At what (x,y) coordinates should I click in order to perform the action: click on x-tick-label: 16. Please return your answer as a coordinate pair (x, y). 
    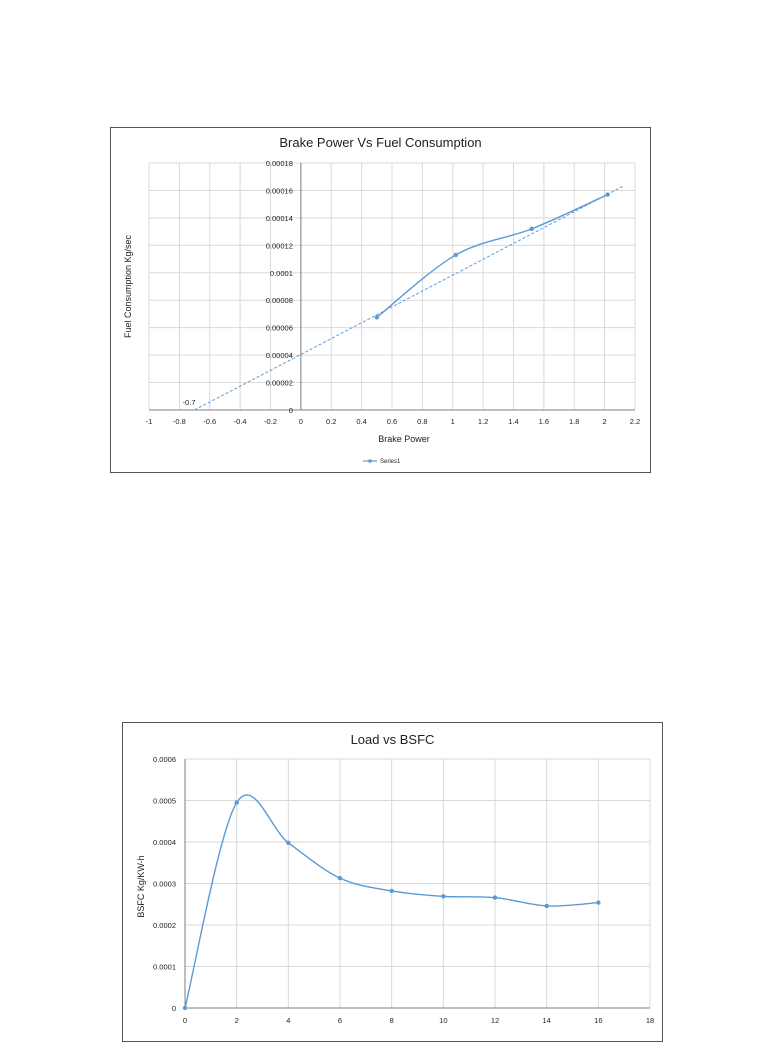
    Looking at the image, I should click on (598, 1020).